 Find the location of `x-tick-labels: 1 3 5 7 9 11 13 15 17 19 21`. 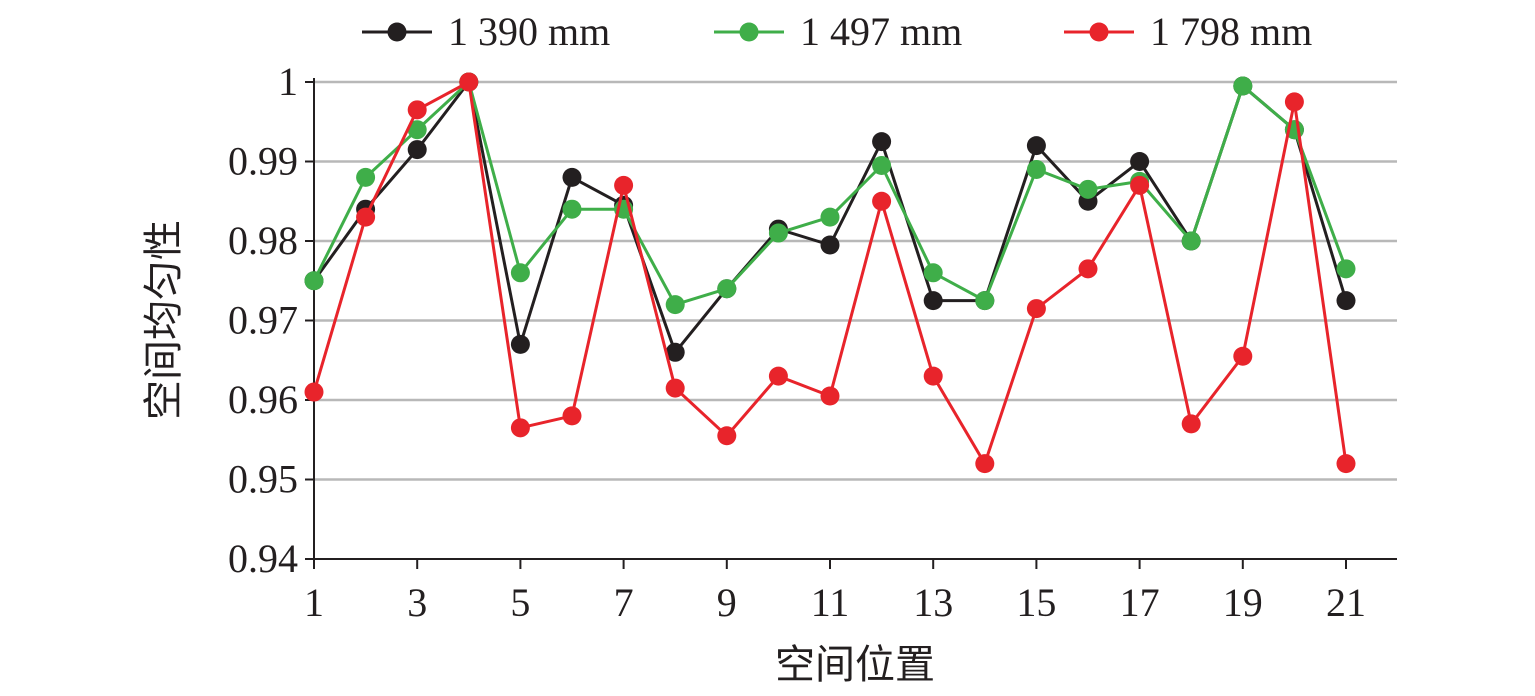

x-tick-labels: 1 3 5 7 9 11 13 15 17 19 21 is located at coordinates (835, 602).